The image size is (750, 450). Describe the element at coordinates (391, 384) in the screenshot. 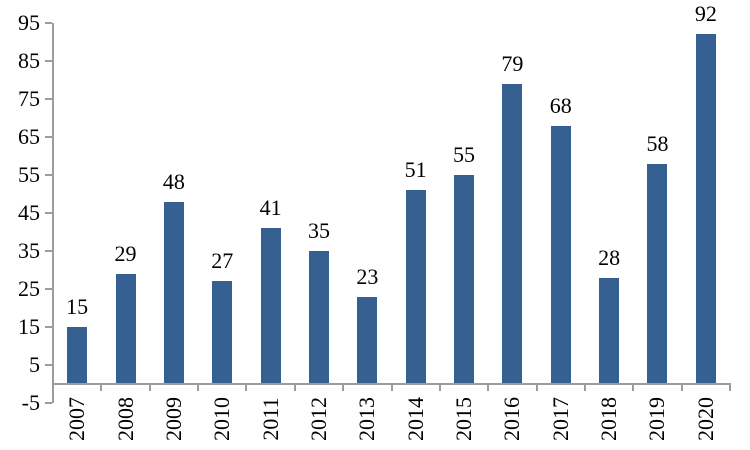

I see `x-axis-line` at that location.